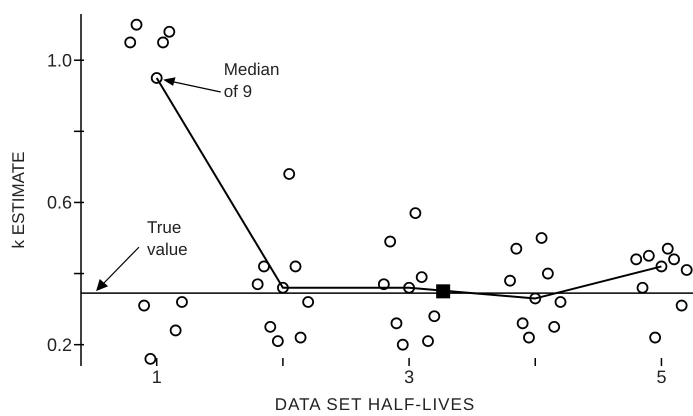  I want to click on x-tick-label: 1, so click(157, 376).